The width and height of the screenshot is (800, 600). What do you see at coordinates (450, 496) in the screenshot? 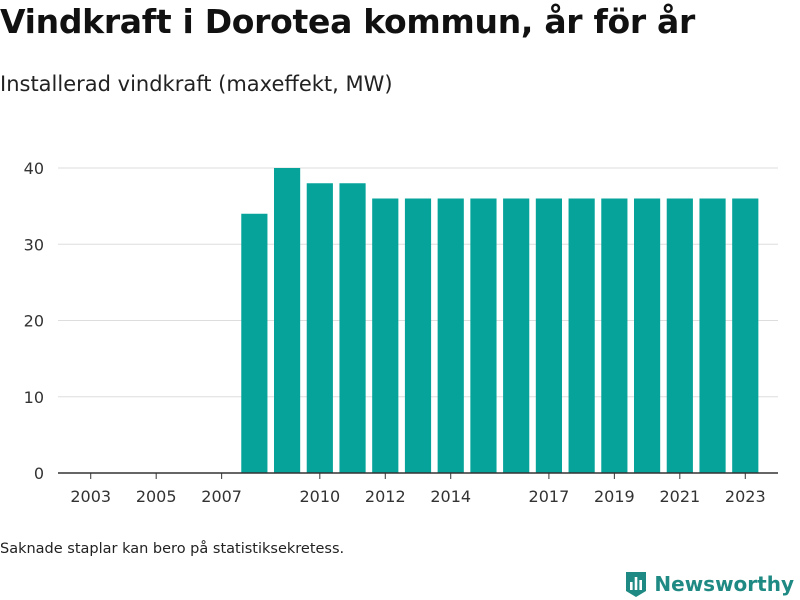
I see `x-tick-label: 2014` at bounding box center [450, 496].